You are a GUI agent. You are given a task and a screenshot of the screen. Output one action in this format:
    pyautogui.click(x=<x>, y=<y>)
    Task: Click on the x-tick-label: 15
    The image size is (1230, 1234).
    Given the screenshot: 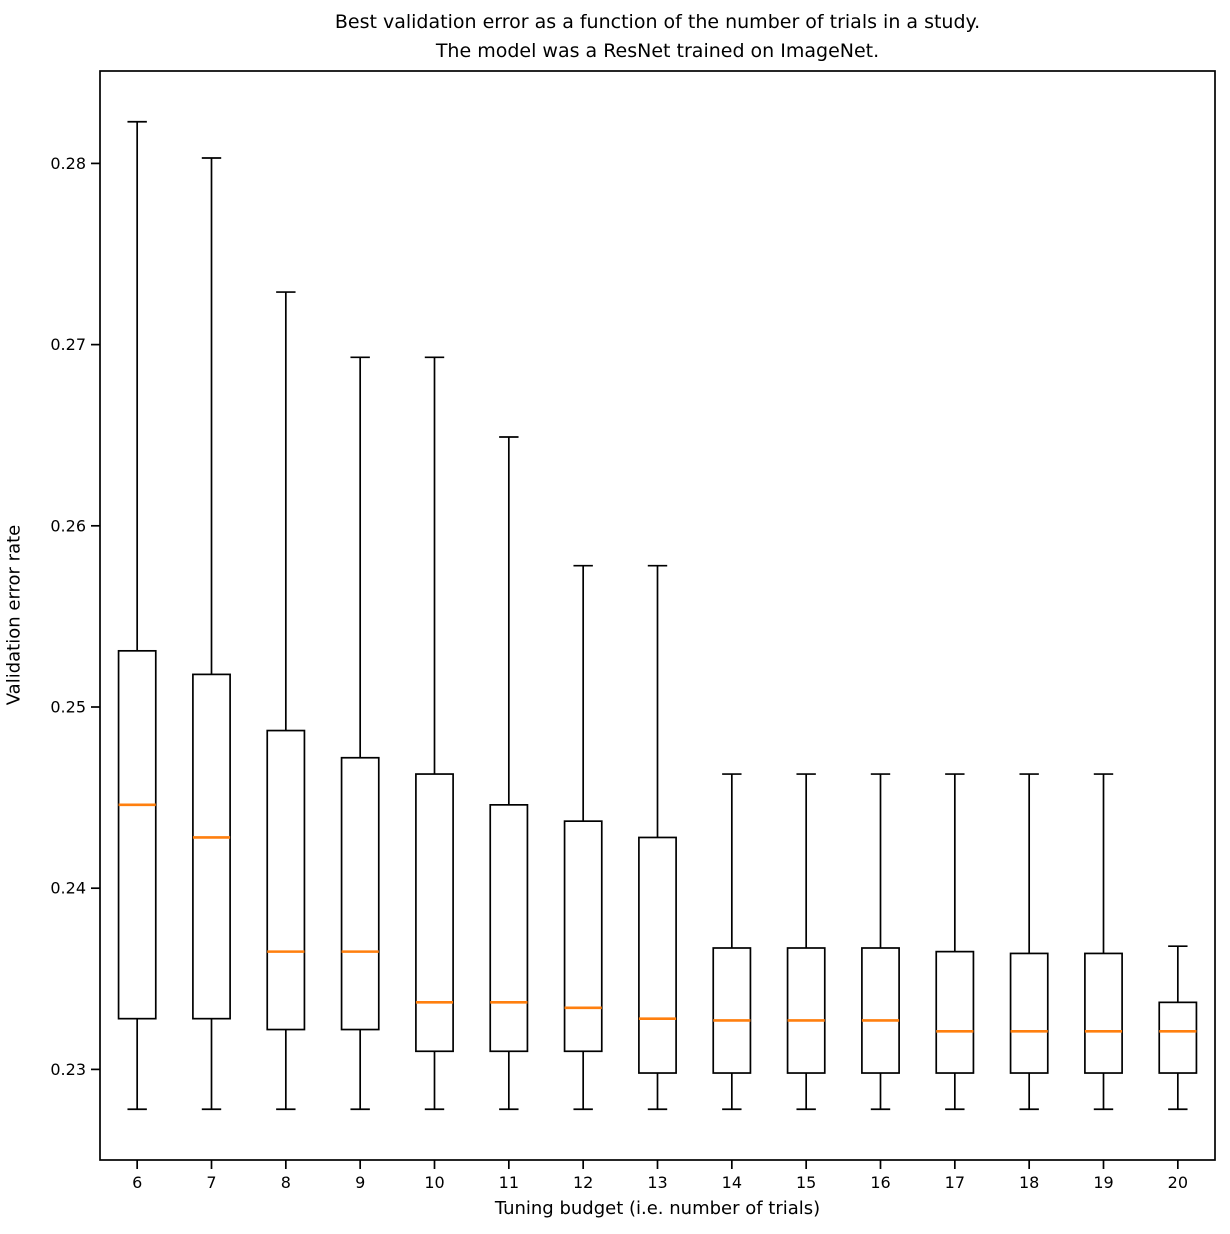 What is the action you would take?
    pyautogui.click(x=806, y=1182)
    